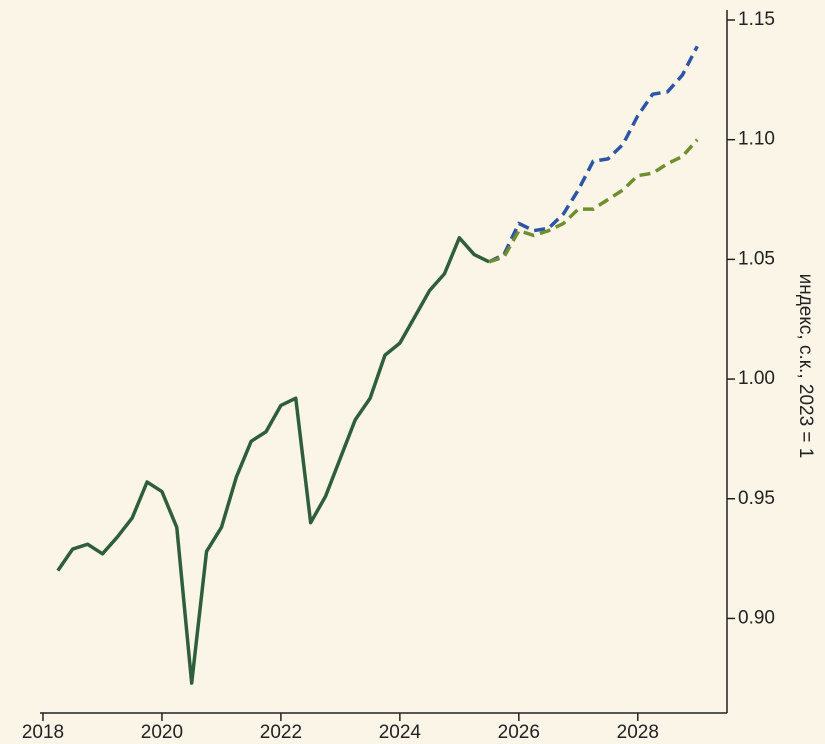  What do you see at coordinates (281, 732) in the screenshot?
I see `x-tick-label: 2022` at bounding box center [281, 732].